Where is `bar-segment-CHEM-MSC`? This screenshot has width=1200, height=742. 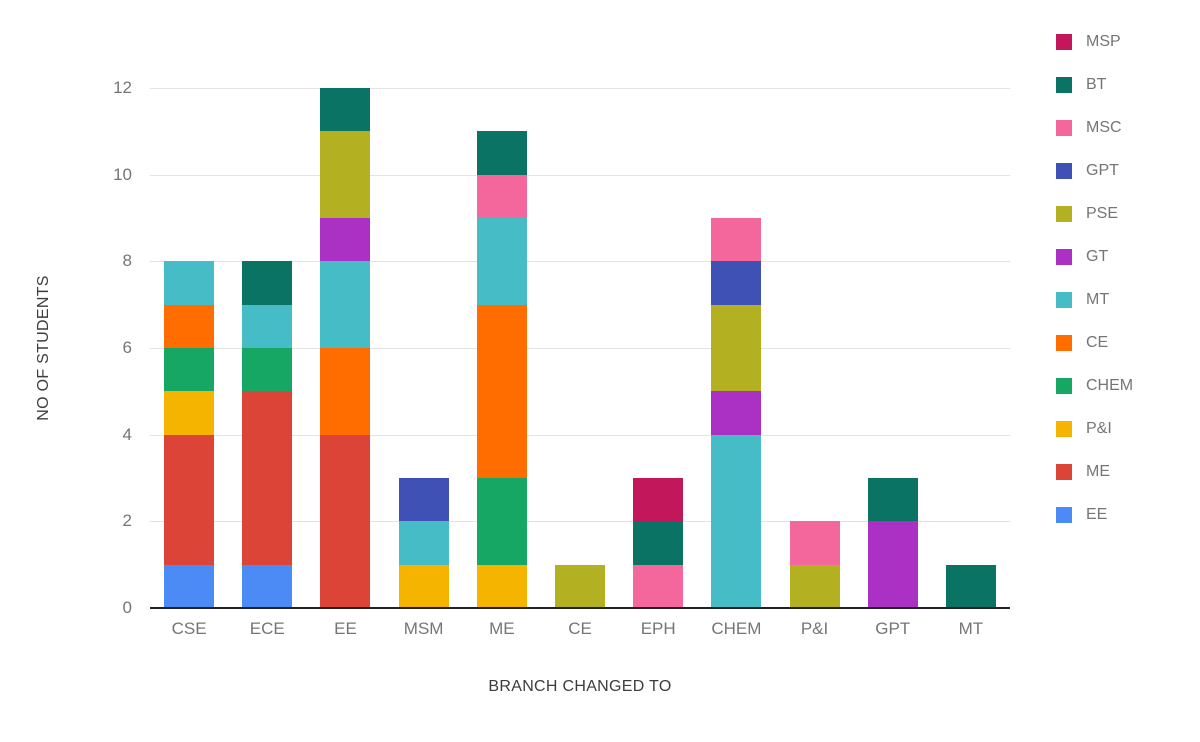 bar-segment-CHEM-MSC is located at coordinates (736, 240).